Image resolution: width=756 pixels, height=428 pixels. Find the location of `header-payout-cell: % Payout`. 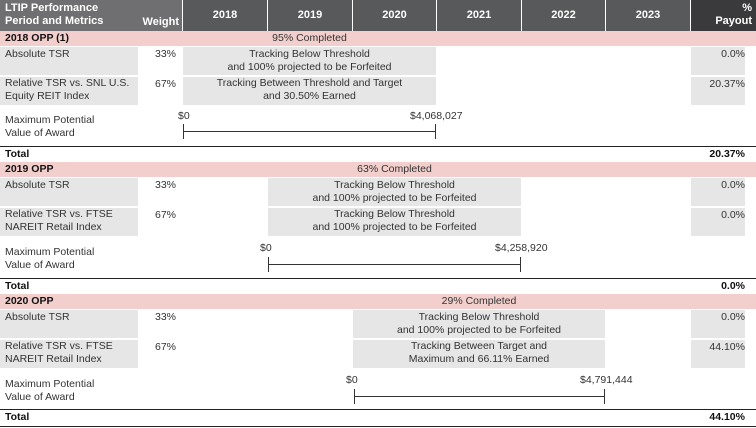

header-payout-cell: % Payout is located at coordinates (723, 15).